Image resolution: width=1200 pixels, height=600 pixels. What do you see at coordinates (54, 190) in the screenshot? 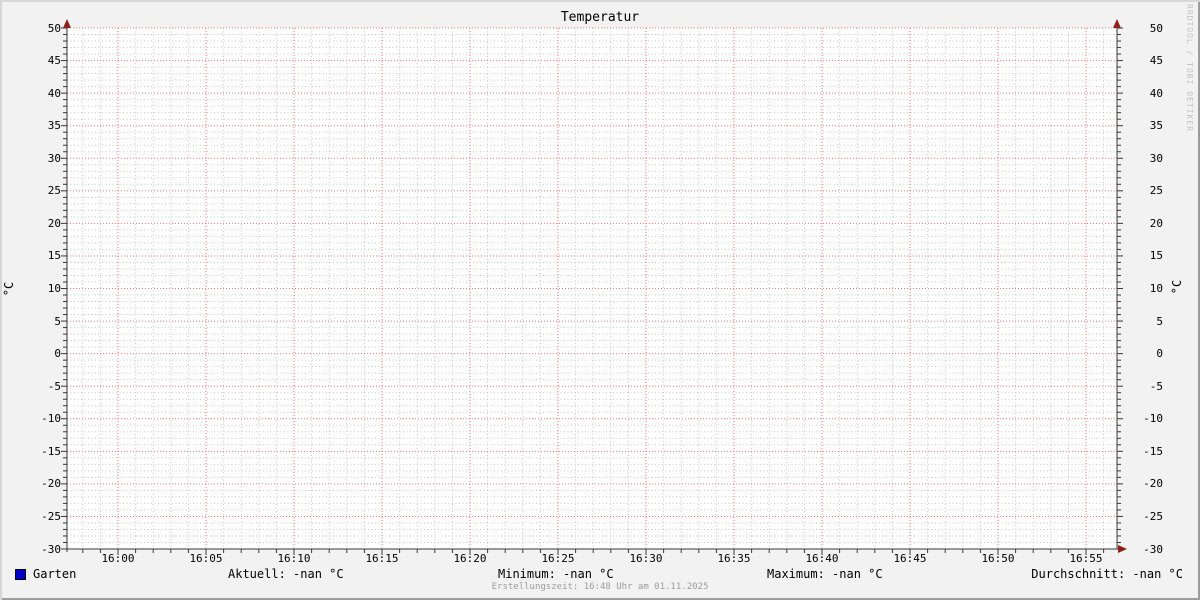
I see `y-tick-label-left: 25` at bounding box center [54, 190].